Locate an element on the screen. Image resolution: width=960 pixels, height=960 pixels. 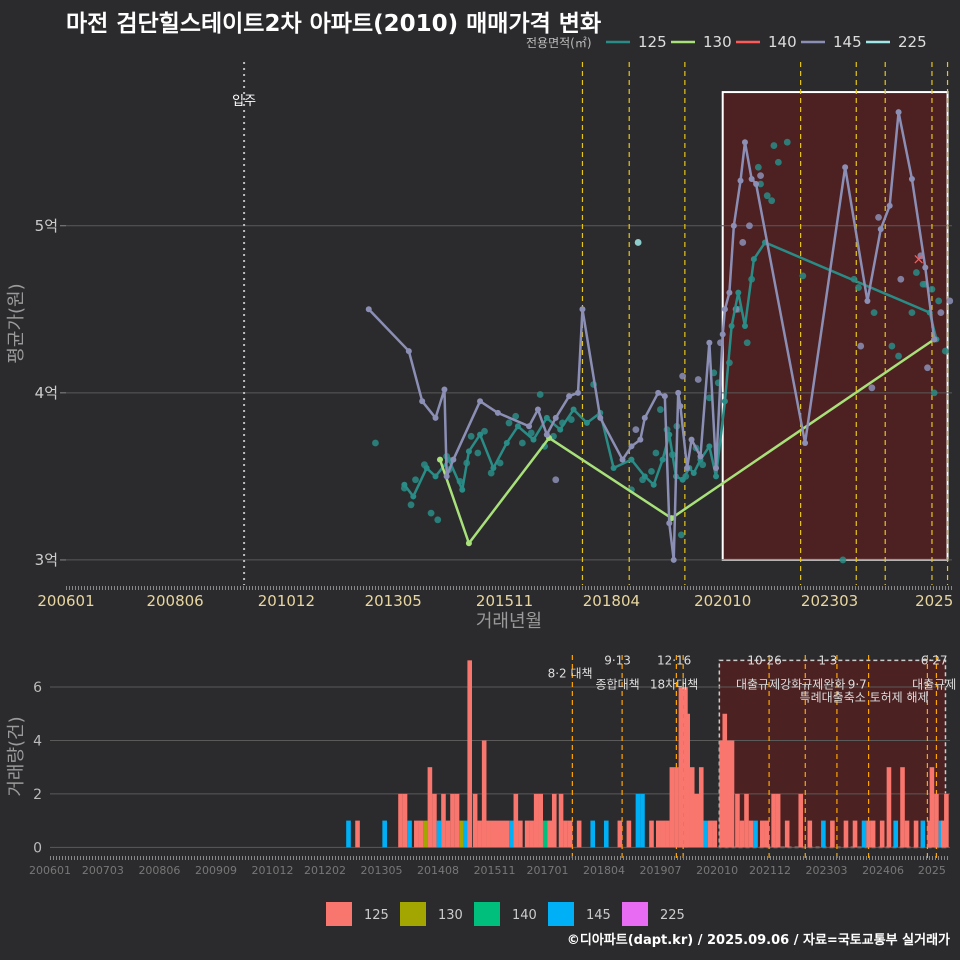
y-axis-title: 평균가(원) is located at coordinates (16, 323).